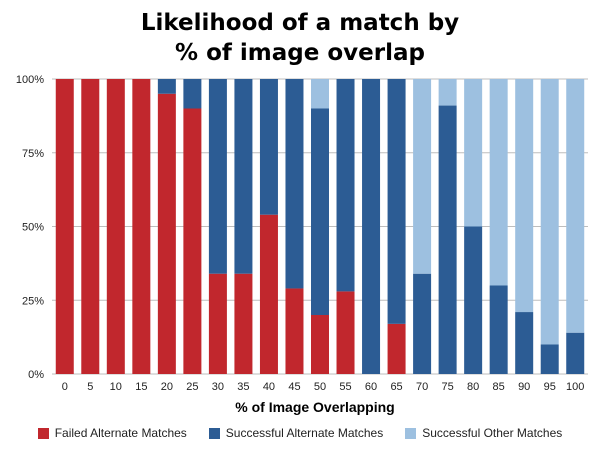 The height and width of the screenshot is (450, 600). What do you see at coordinates (218, 387) in the screenshot?
I see `x-tick-label: 30` at bounding box center [218, 387].